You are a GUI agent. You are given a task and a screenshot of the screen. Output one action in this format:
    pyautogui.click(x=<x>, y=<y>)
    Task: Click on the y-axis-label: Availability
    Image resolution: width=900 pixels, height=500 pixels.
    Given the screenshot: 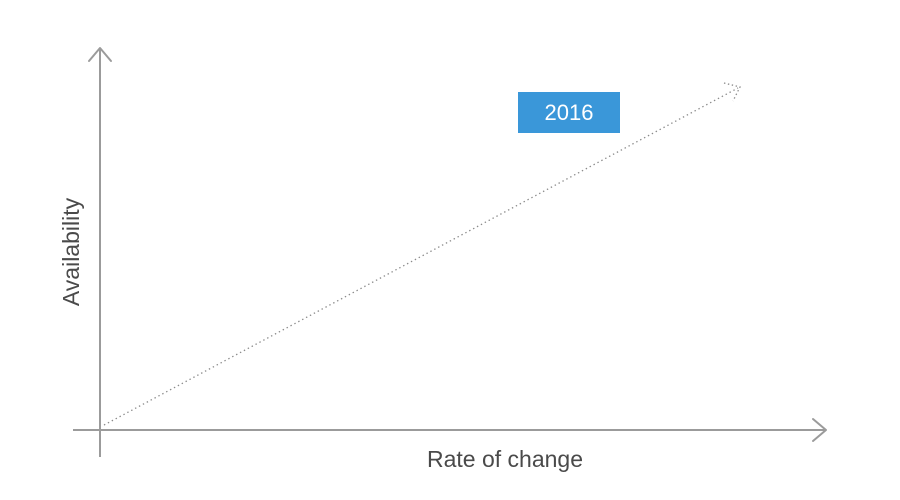 What is the action you would take?
    pyautogui.click(x=71, y=252)
    